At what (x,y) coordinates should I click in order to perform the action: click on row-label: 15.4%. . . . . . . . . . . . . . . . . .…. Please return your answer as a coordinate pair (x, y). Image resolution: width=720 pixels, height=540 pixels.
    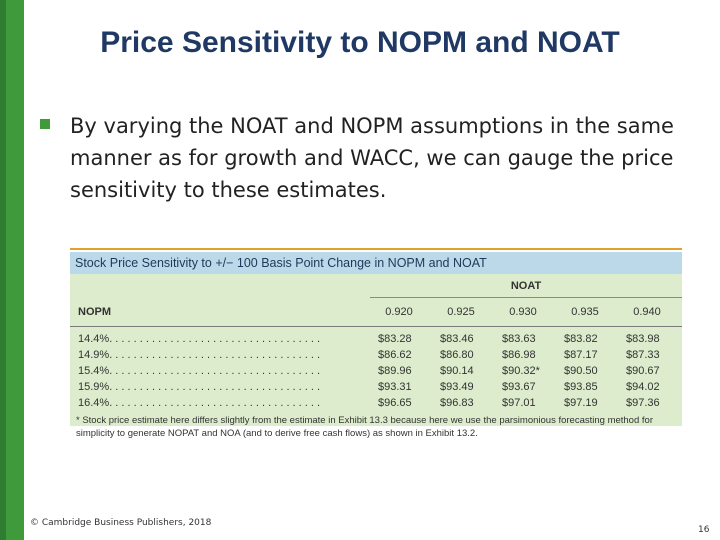
    Looking at the image, I should click on (199, 371).